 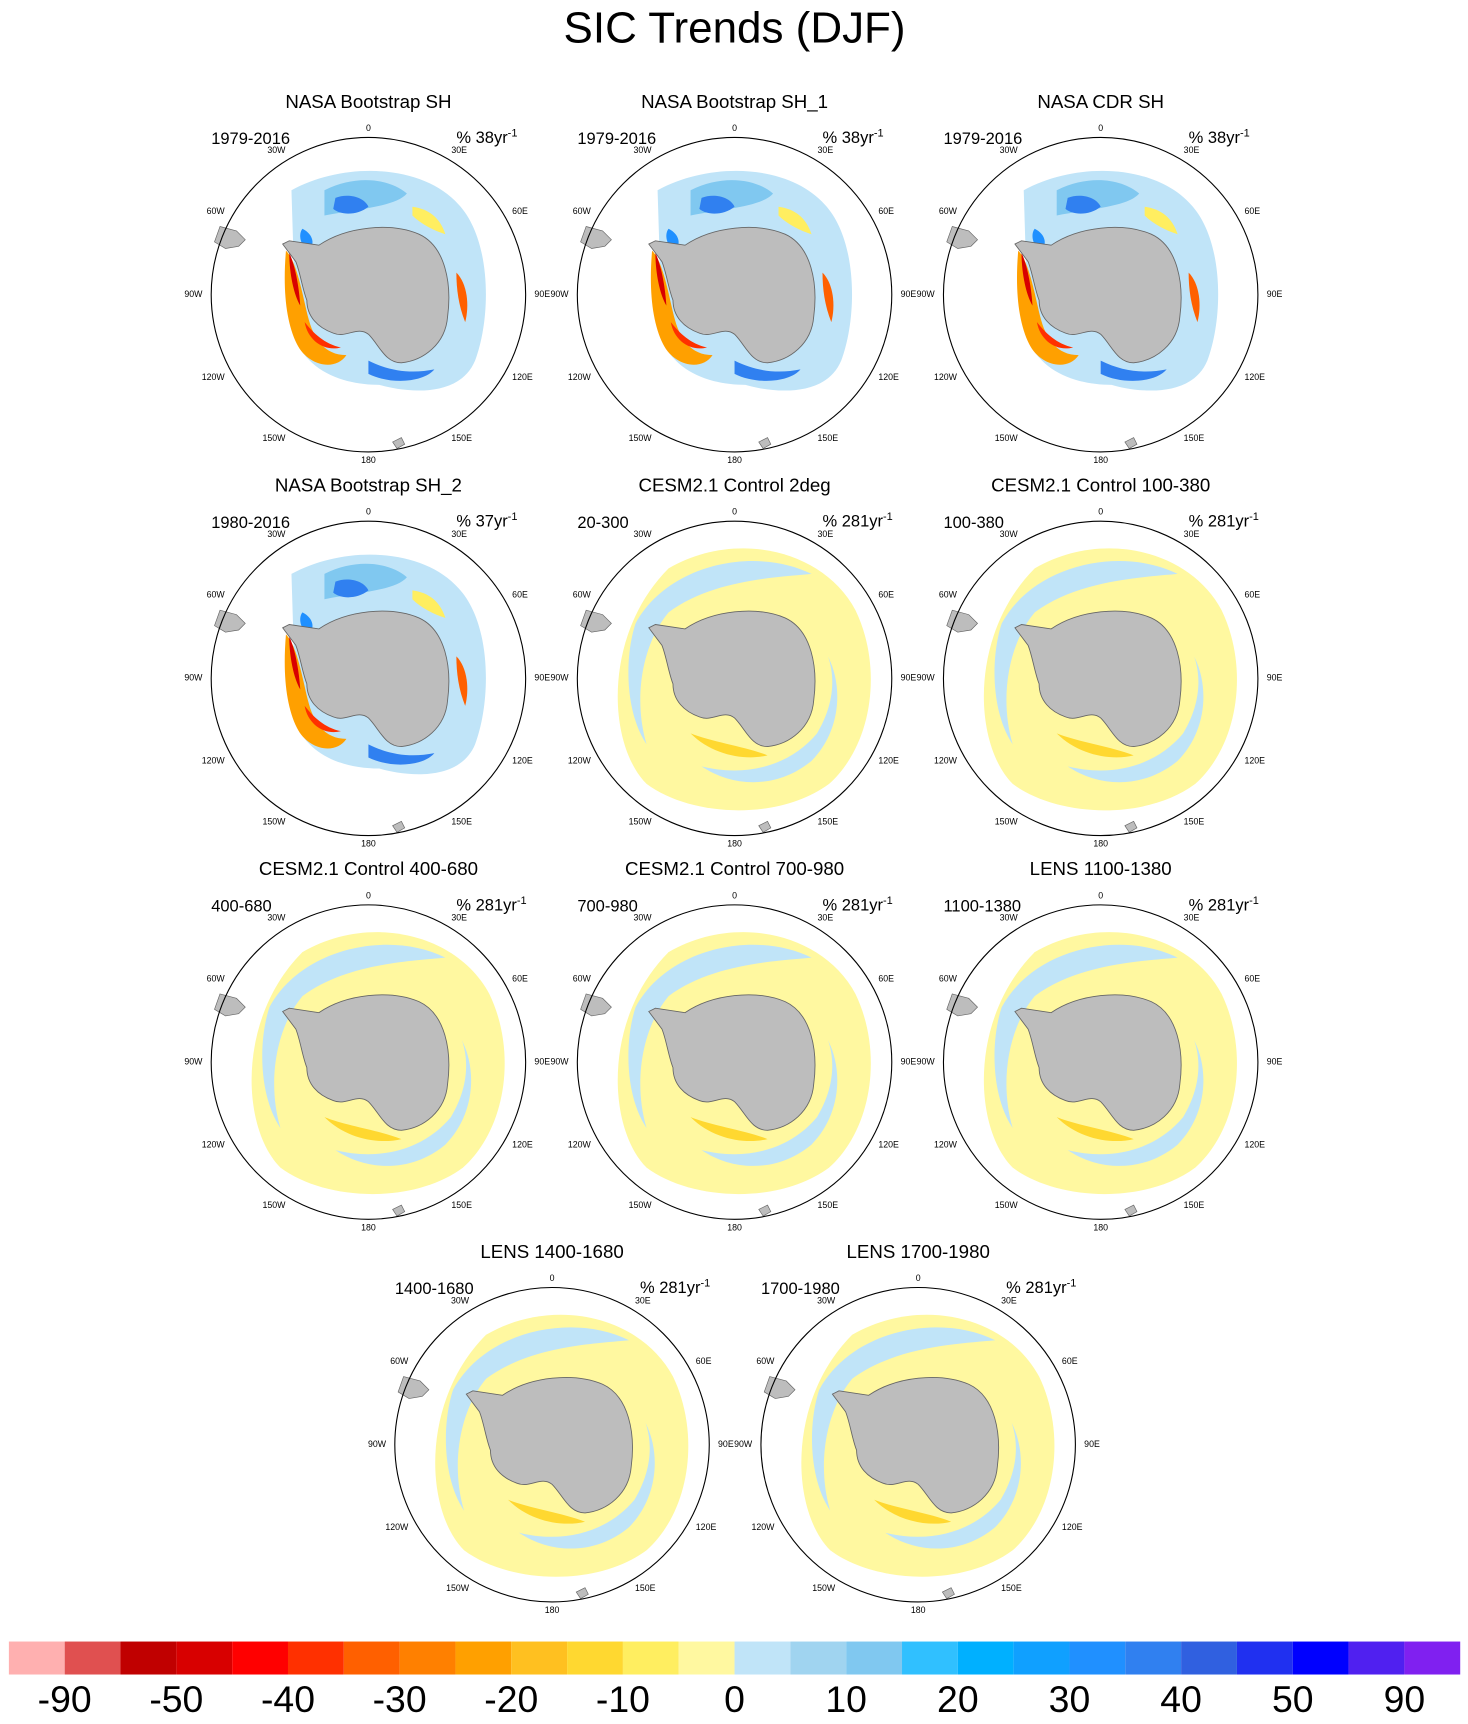 What do you see at coordinates (368, 101) in the screenshot?
I see `panel-title: NASA Bootstrap SH` at bounding box center [368, 101].